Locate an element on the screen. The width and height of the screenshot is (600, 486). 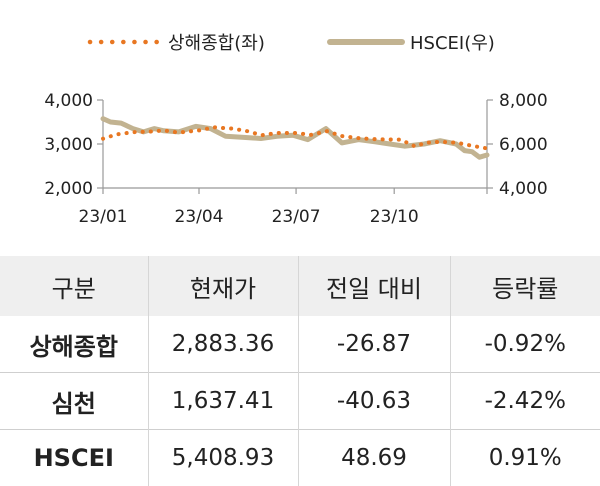
right-axis-tick-label: 4,000 is located at coordinates (523, 189).